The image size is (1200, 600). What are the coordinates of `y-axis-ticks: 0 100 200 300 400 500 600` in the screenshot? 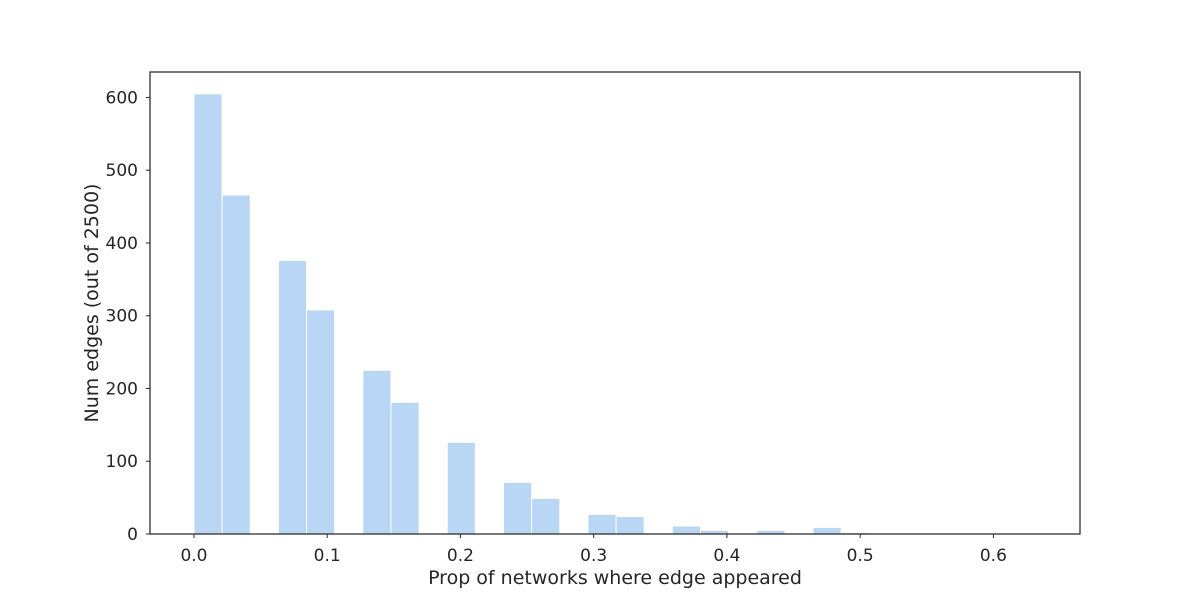 It's located at (128, 316).